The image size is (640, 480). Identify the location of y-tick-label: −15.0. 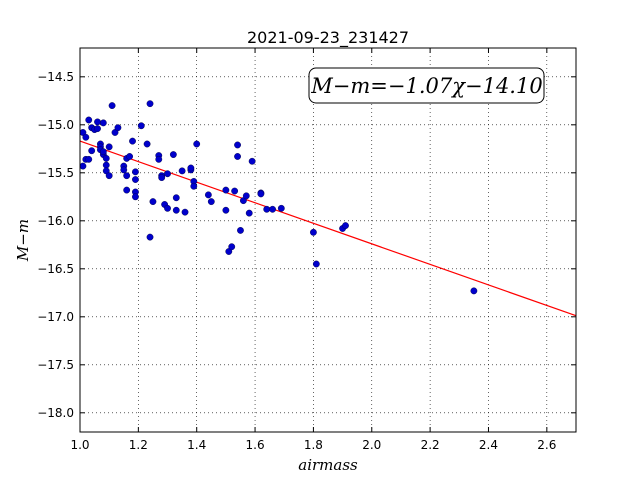
(55, 125).